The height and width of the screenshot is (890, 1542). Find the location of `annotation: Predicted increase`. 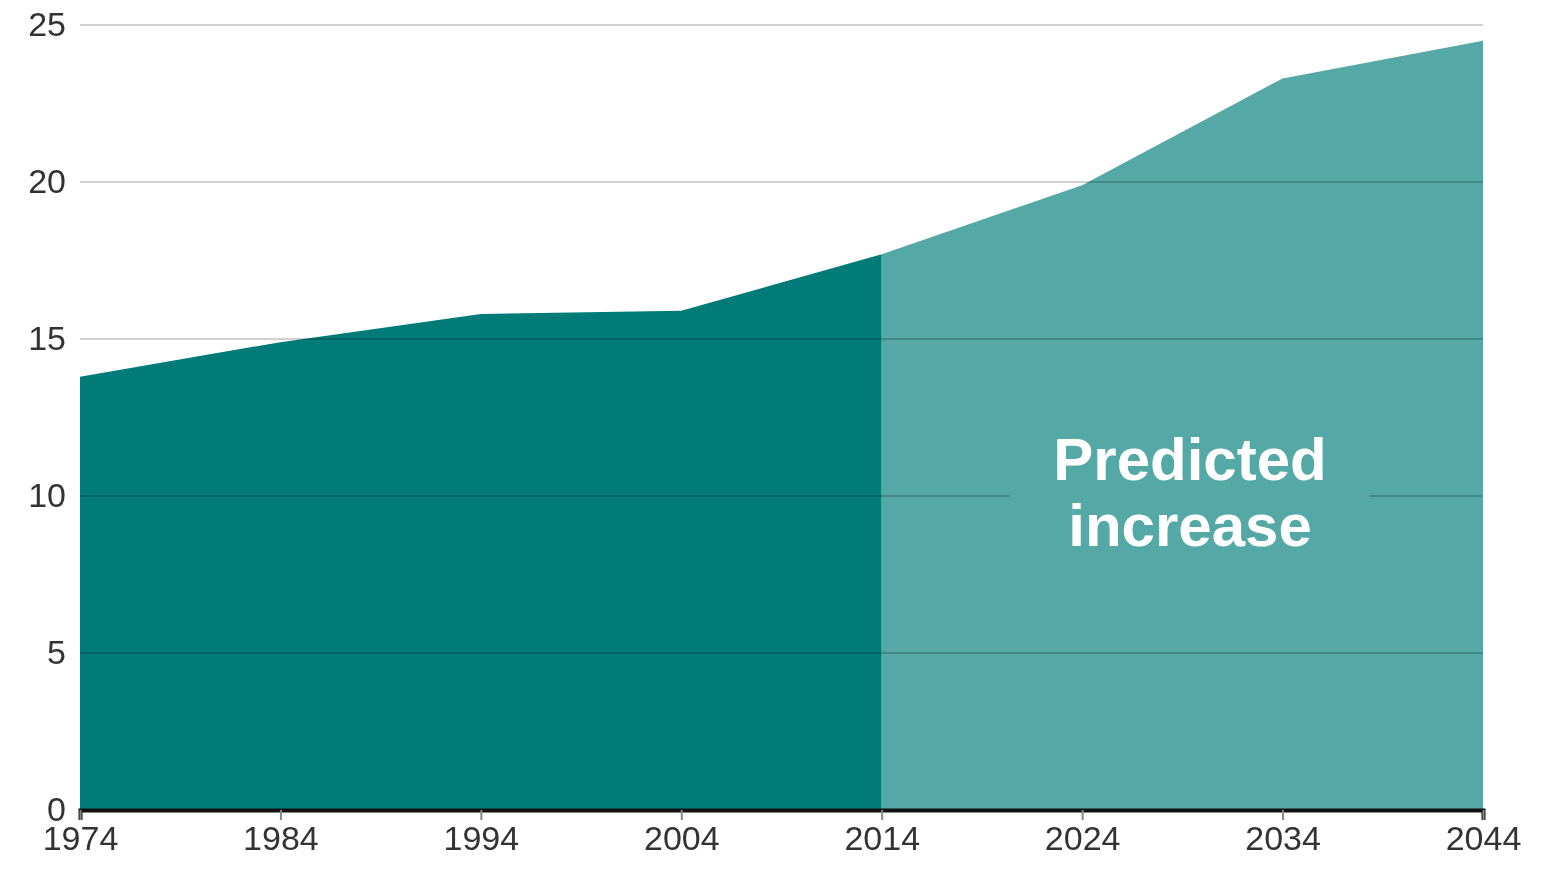

annotation: Predicted increase is located at coordinates (1190, 492).